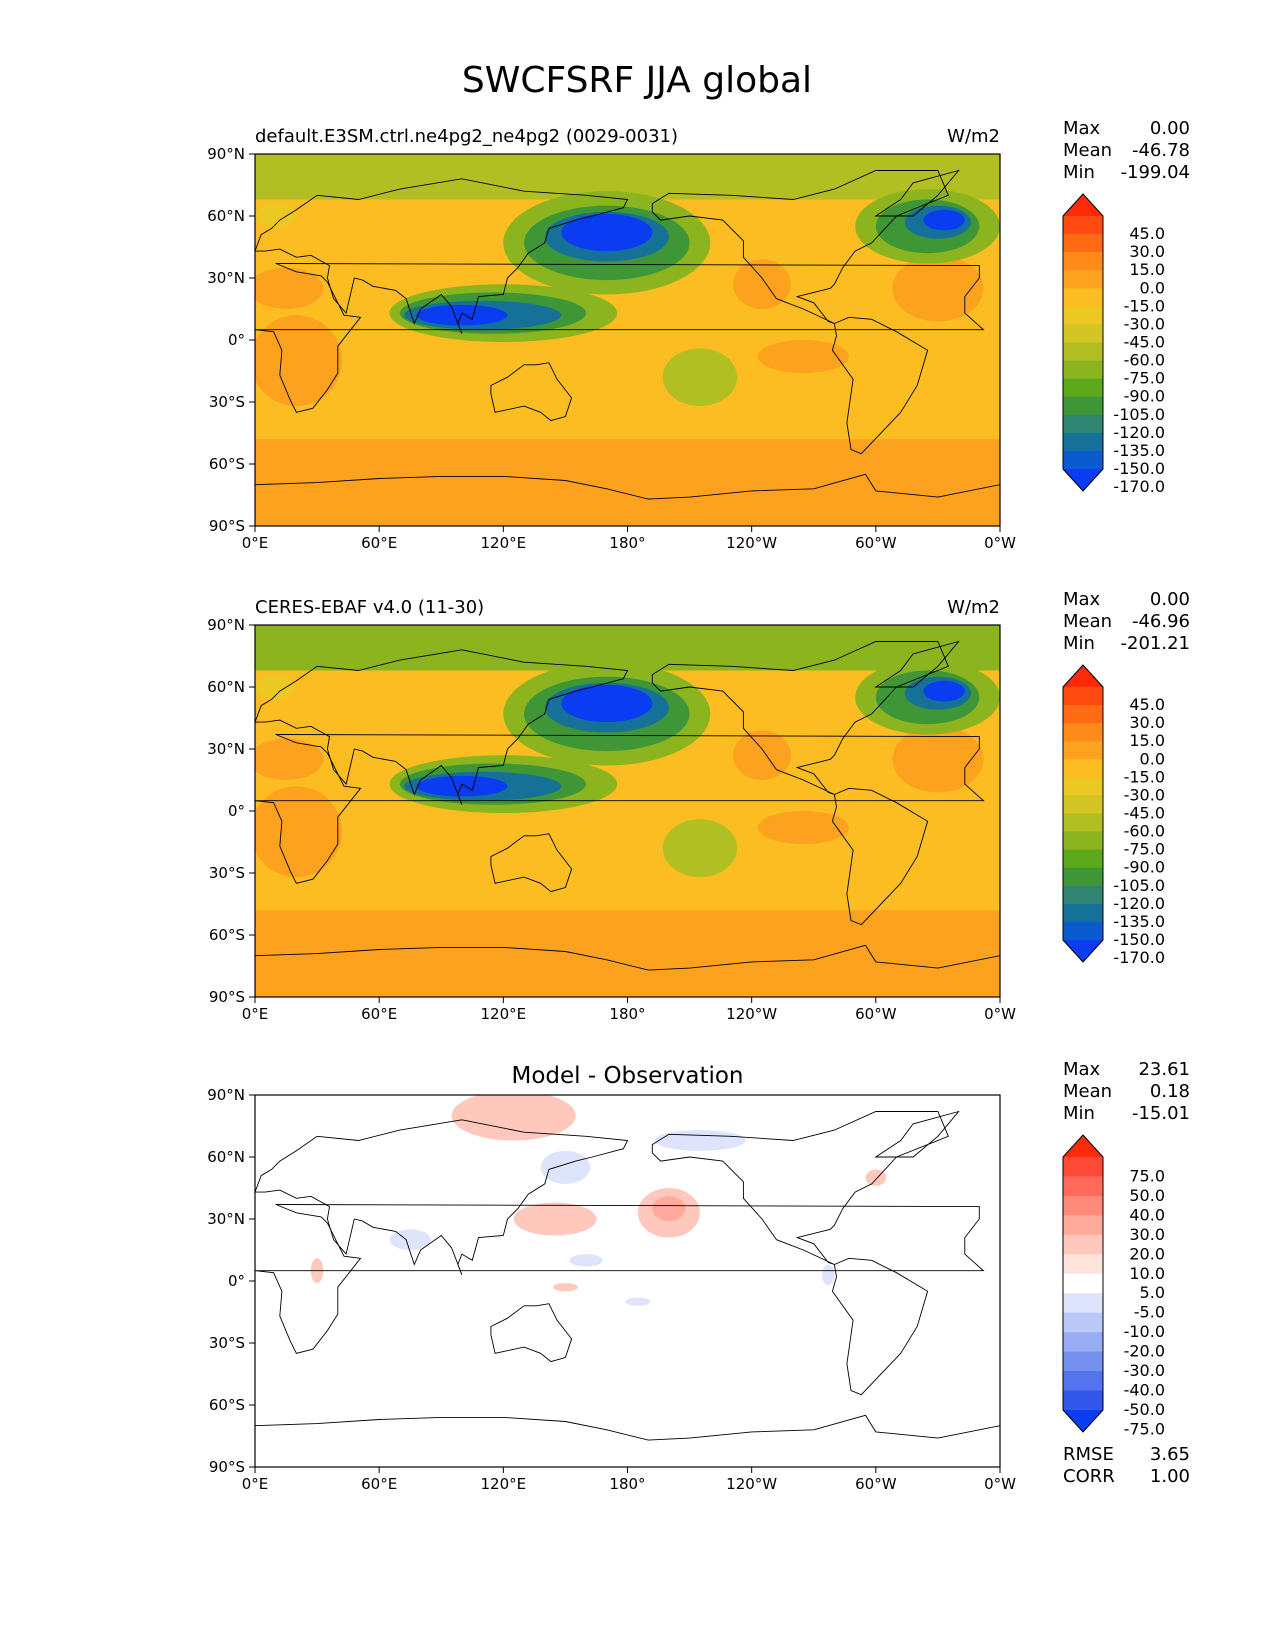  What do you see at coordinates (1147, 740) in the screenshot?
I see `colorbar-label: 15.0` at bounding box center [1147, 740].